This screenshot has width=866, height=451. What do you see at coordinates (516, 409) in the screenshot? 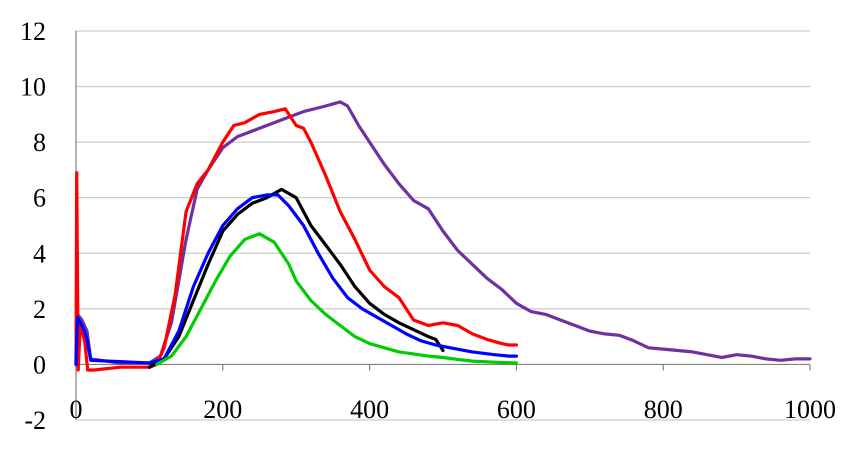
I see `x-tick-label: 600` at bounding box center [516, 409].